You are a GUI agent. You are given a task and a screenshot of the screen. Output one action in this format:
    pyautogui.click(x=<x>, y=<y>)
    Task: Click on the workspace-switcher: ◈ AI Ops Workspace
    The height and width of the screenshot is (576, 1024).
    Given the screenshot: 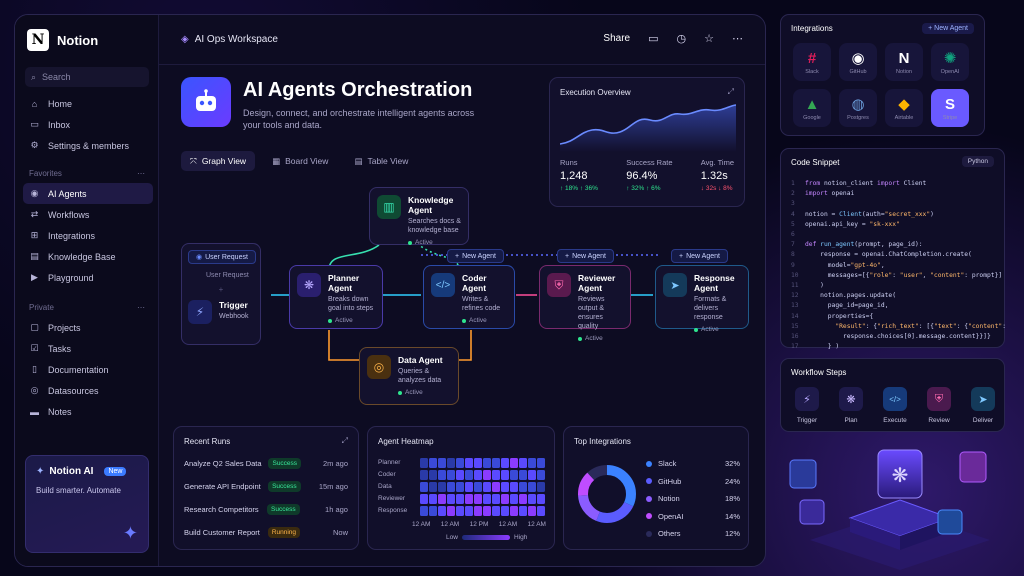 What is the action you would take?
    pyautogui.click(x=229, y=39)
    